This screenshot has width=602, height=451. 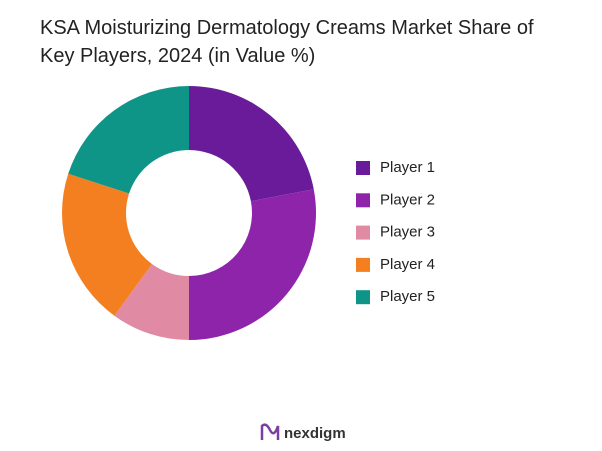 I want to click on legend-label: Player 1, so click(x=407, y=167).